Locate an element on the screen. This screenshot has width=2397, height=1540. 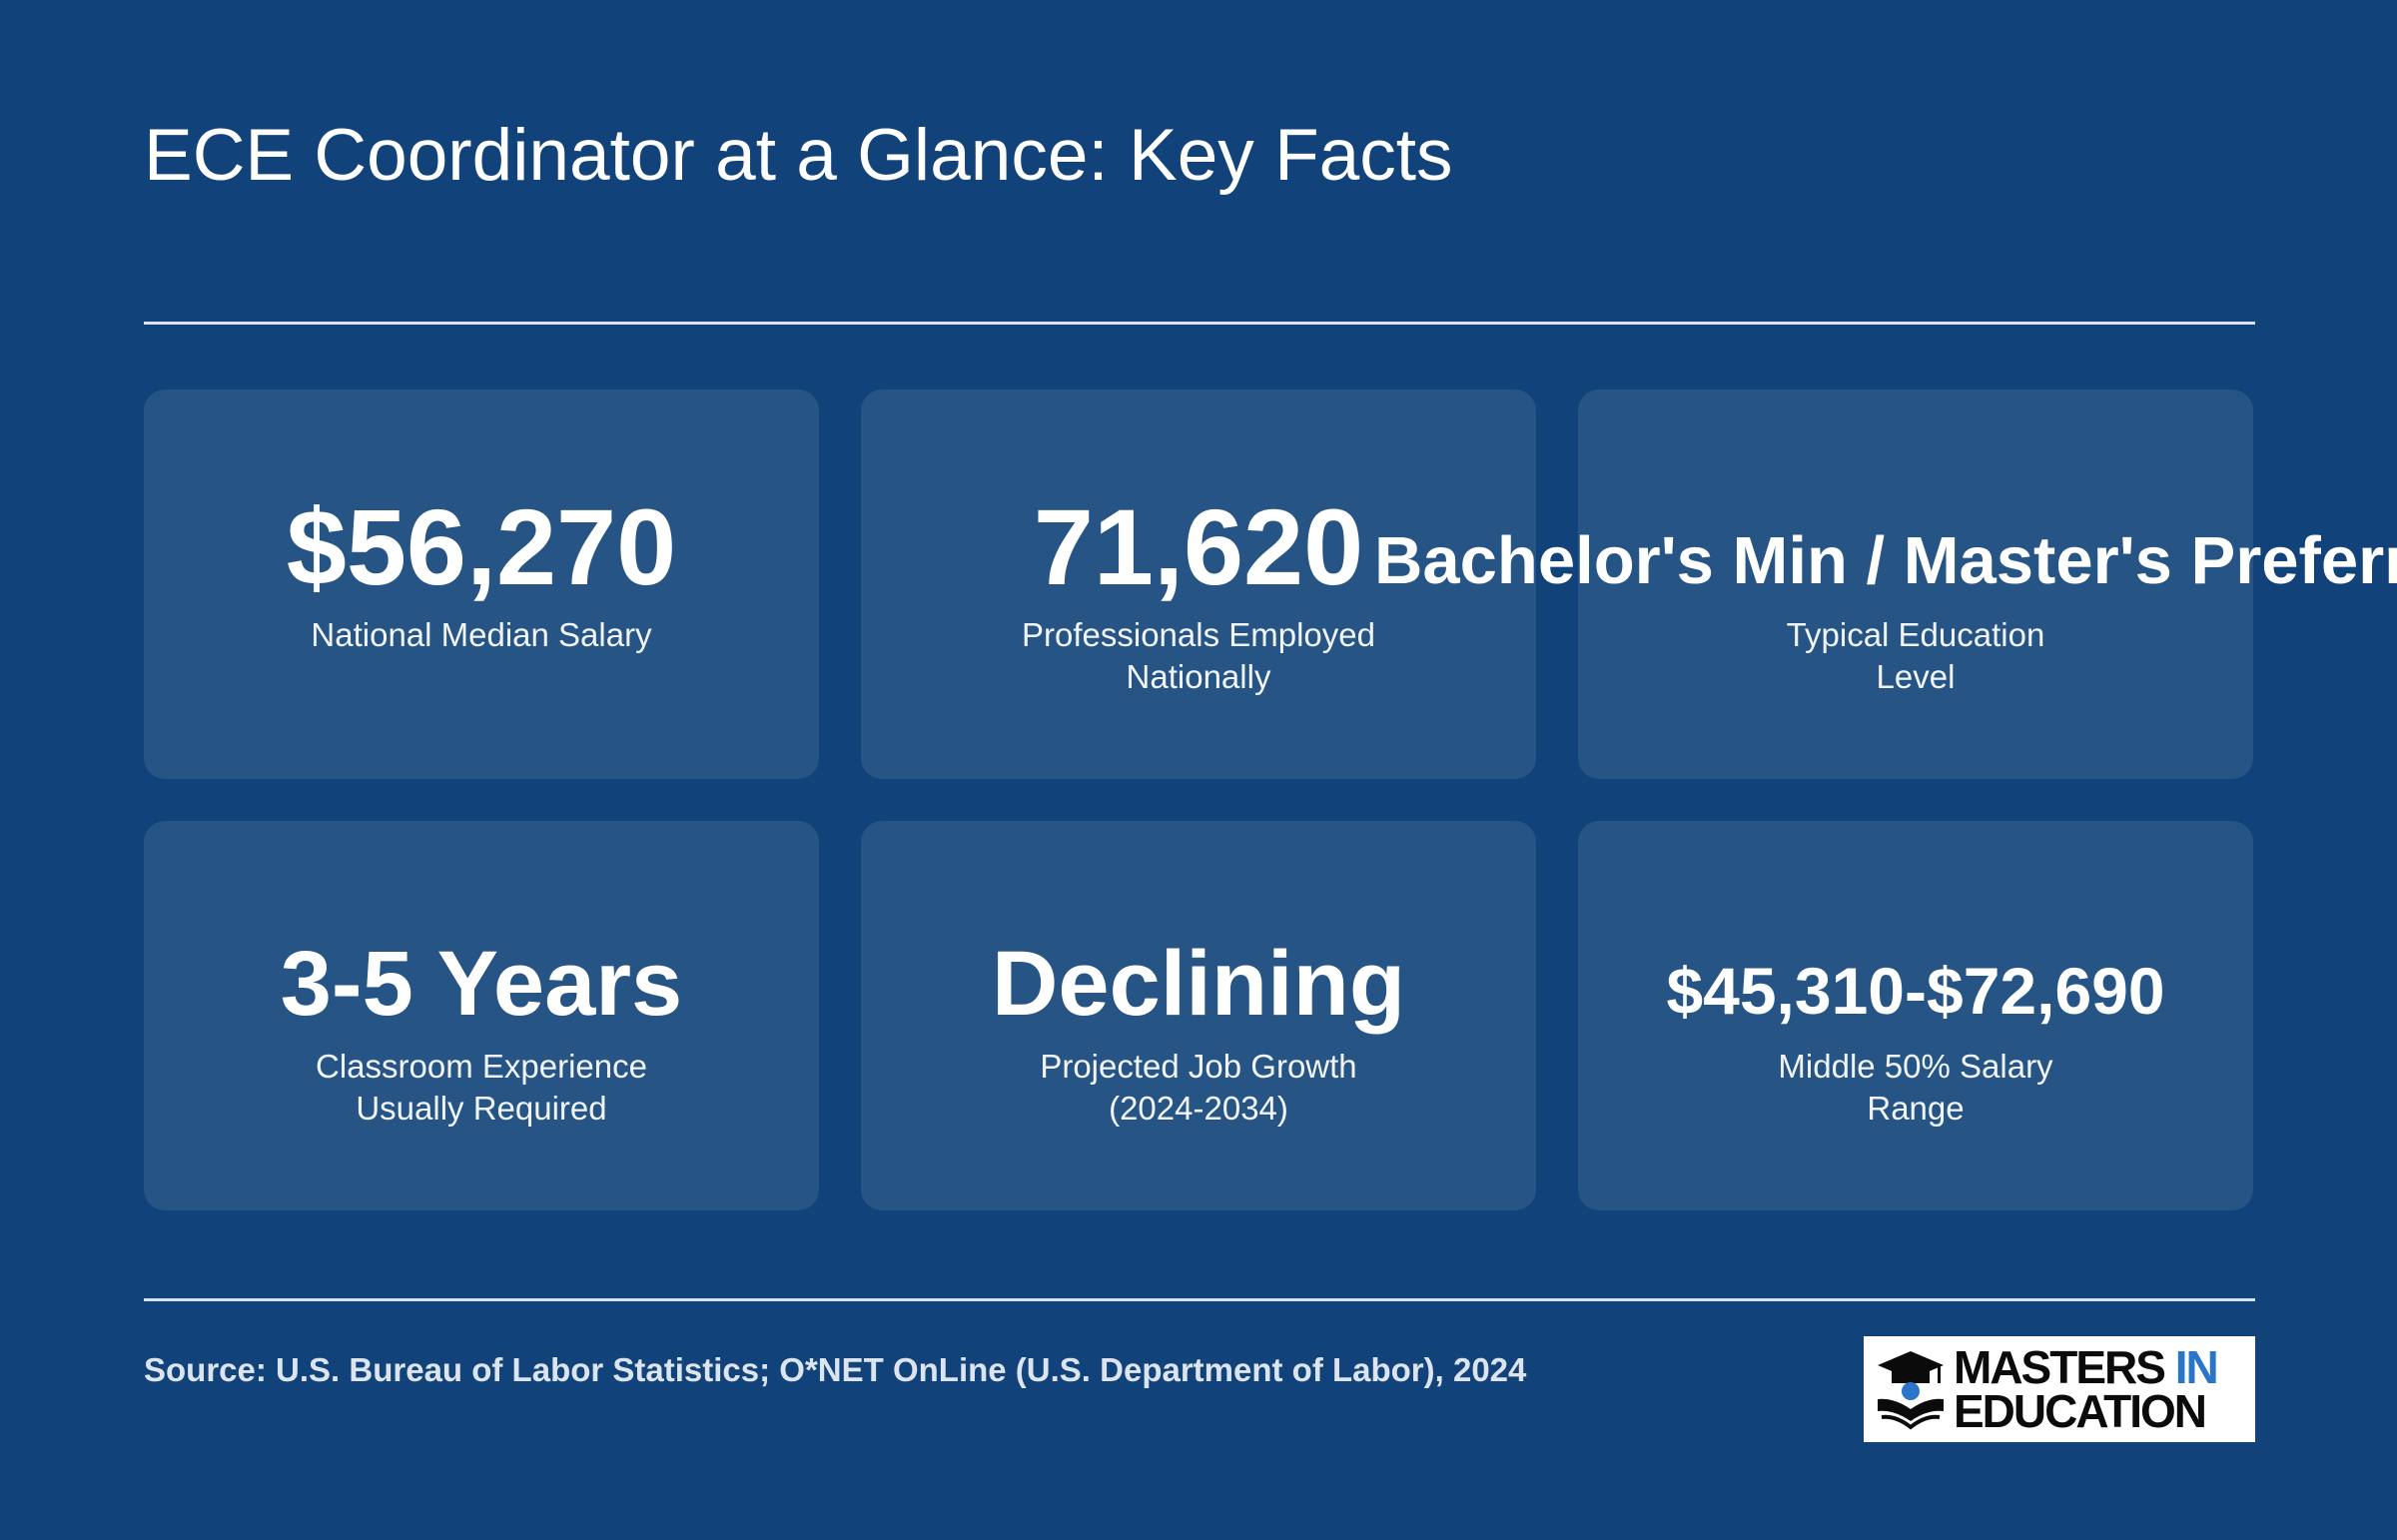
stat-label-education: Typical Education Level is located at coordinates (1916, 656).